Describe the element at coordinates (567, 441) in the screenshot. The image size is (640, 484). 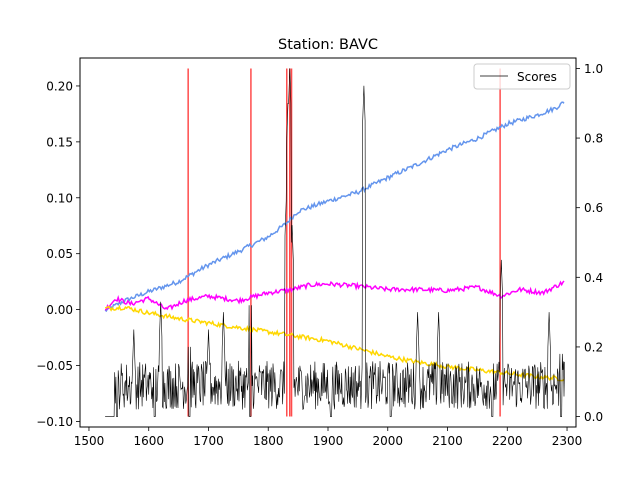
I see `x-tick-label: 2300` at that location.